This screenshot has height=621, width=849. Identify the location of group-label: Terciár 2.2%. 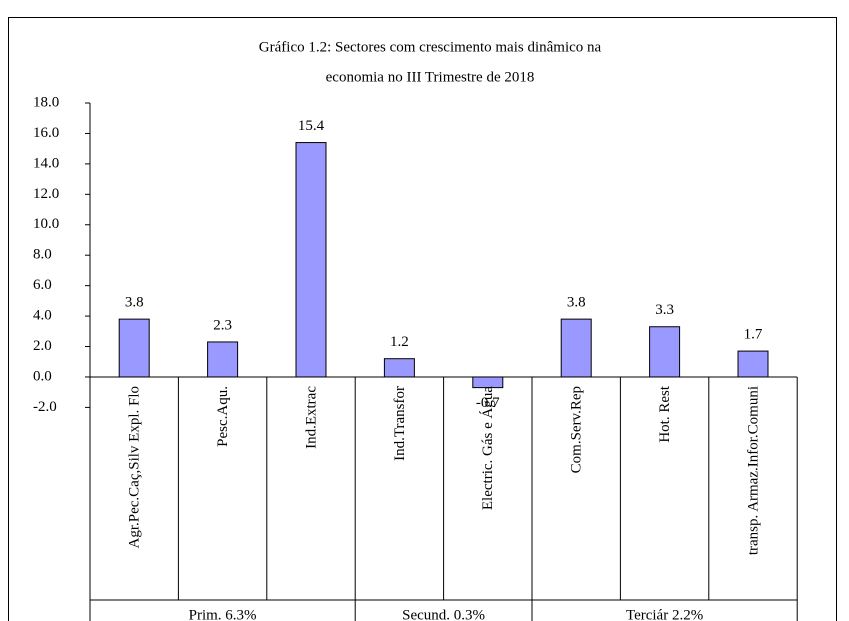
(664, 614).